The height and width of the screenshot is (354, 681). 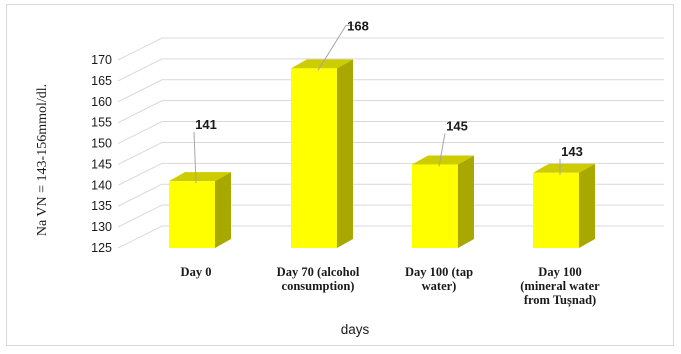 I want to click on y-tick-label: 140, so click(x=101, y=185).